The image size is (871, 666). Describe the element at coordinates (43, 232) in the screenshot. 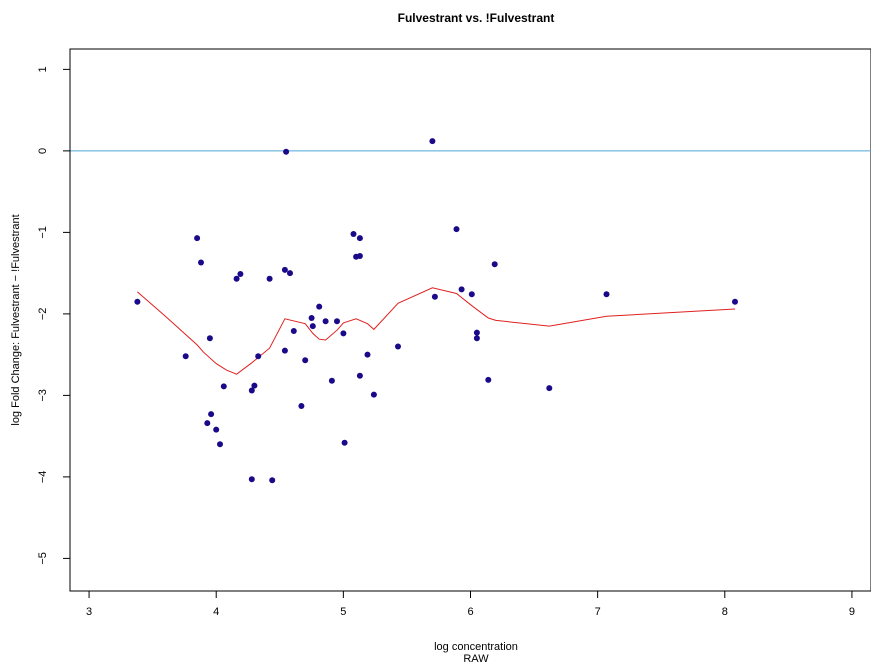

I see `y-tick-label: −1` at that location.